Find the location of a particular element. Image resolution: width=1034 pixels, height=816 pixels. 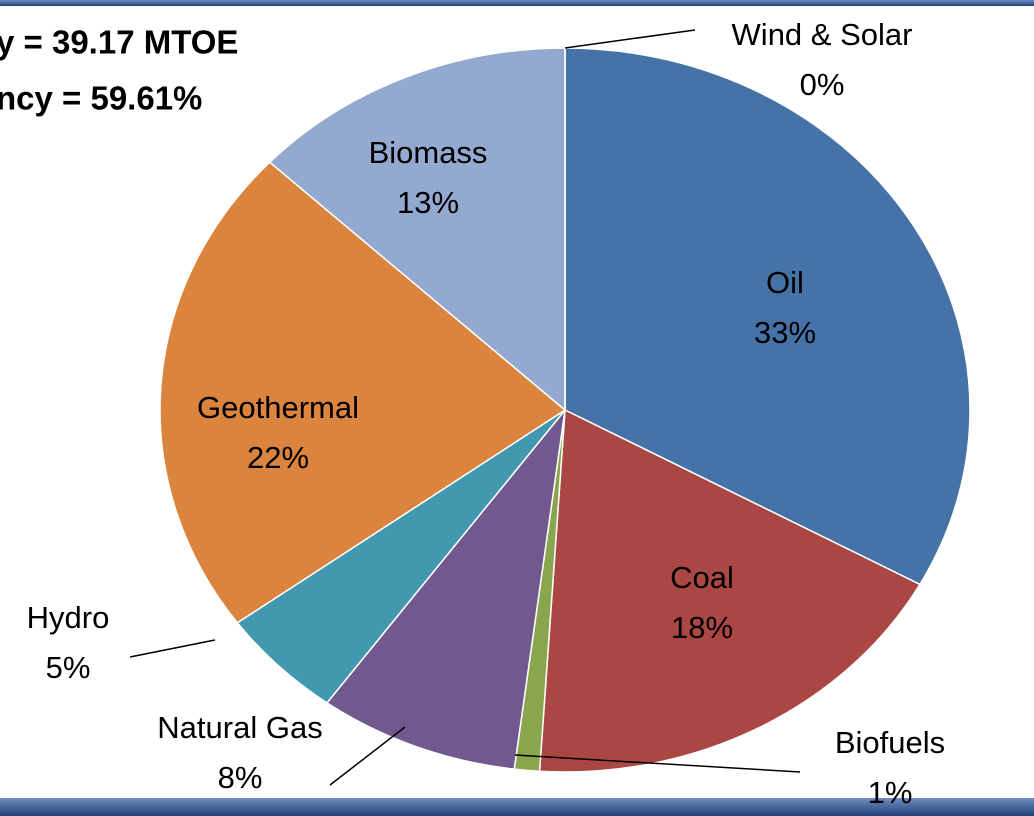

slice-value-label: 5% is located at coordinates (68, 667).